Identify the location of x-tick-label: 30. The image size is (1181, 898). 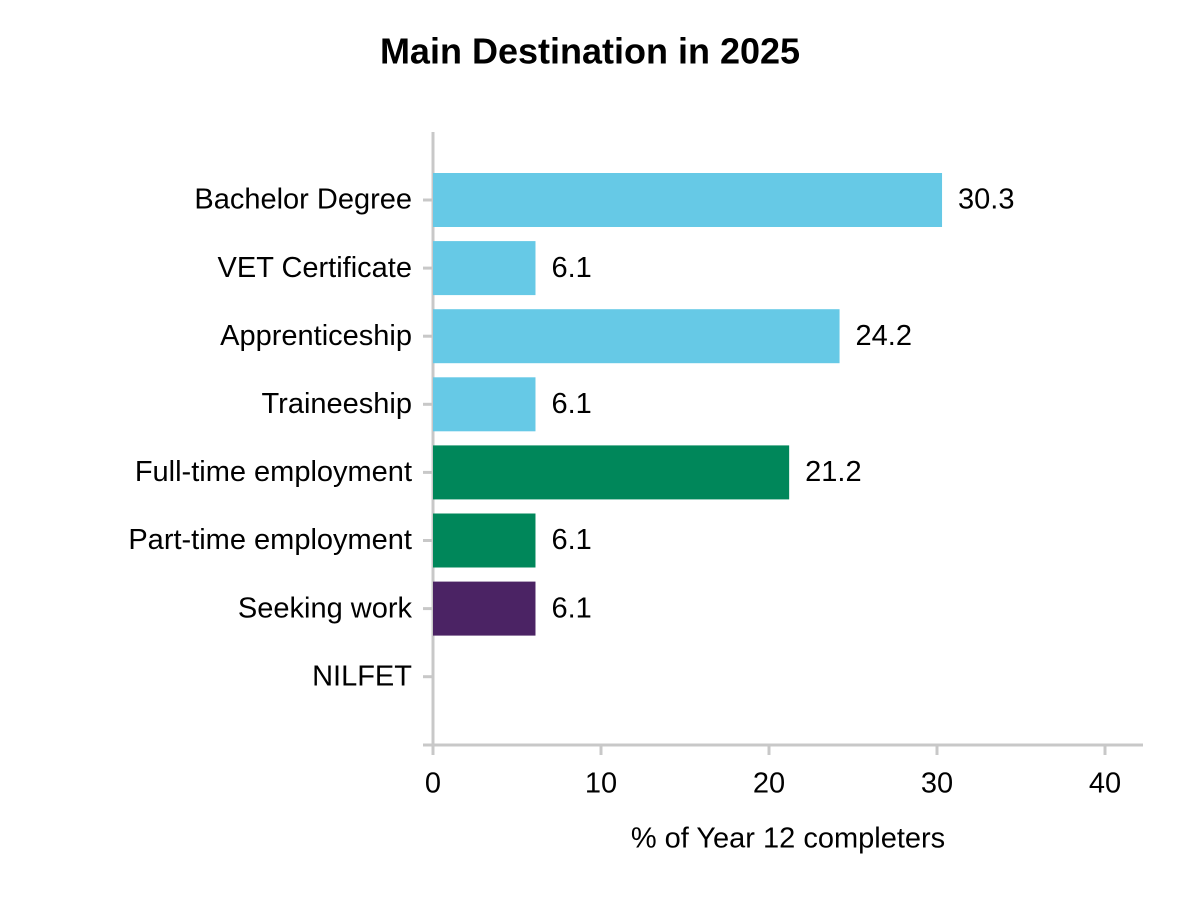
(937, 784).